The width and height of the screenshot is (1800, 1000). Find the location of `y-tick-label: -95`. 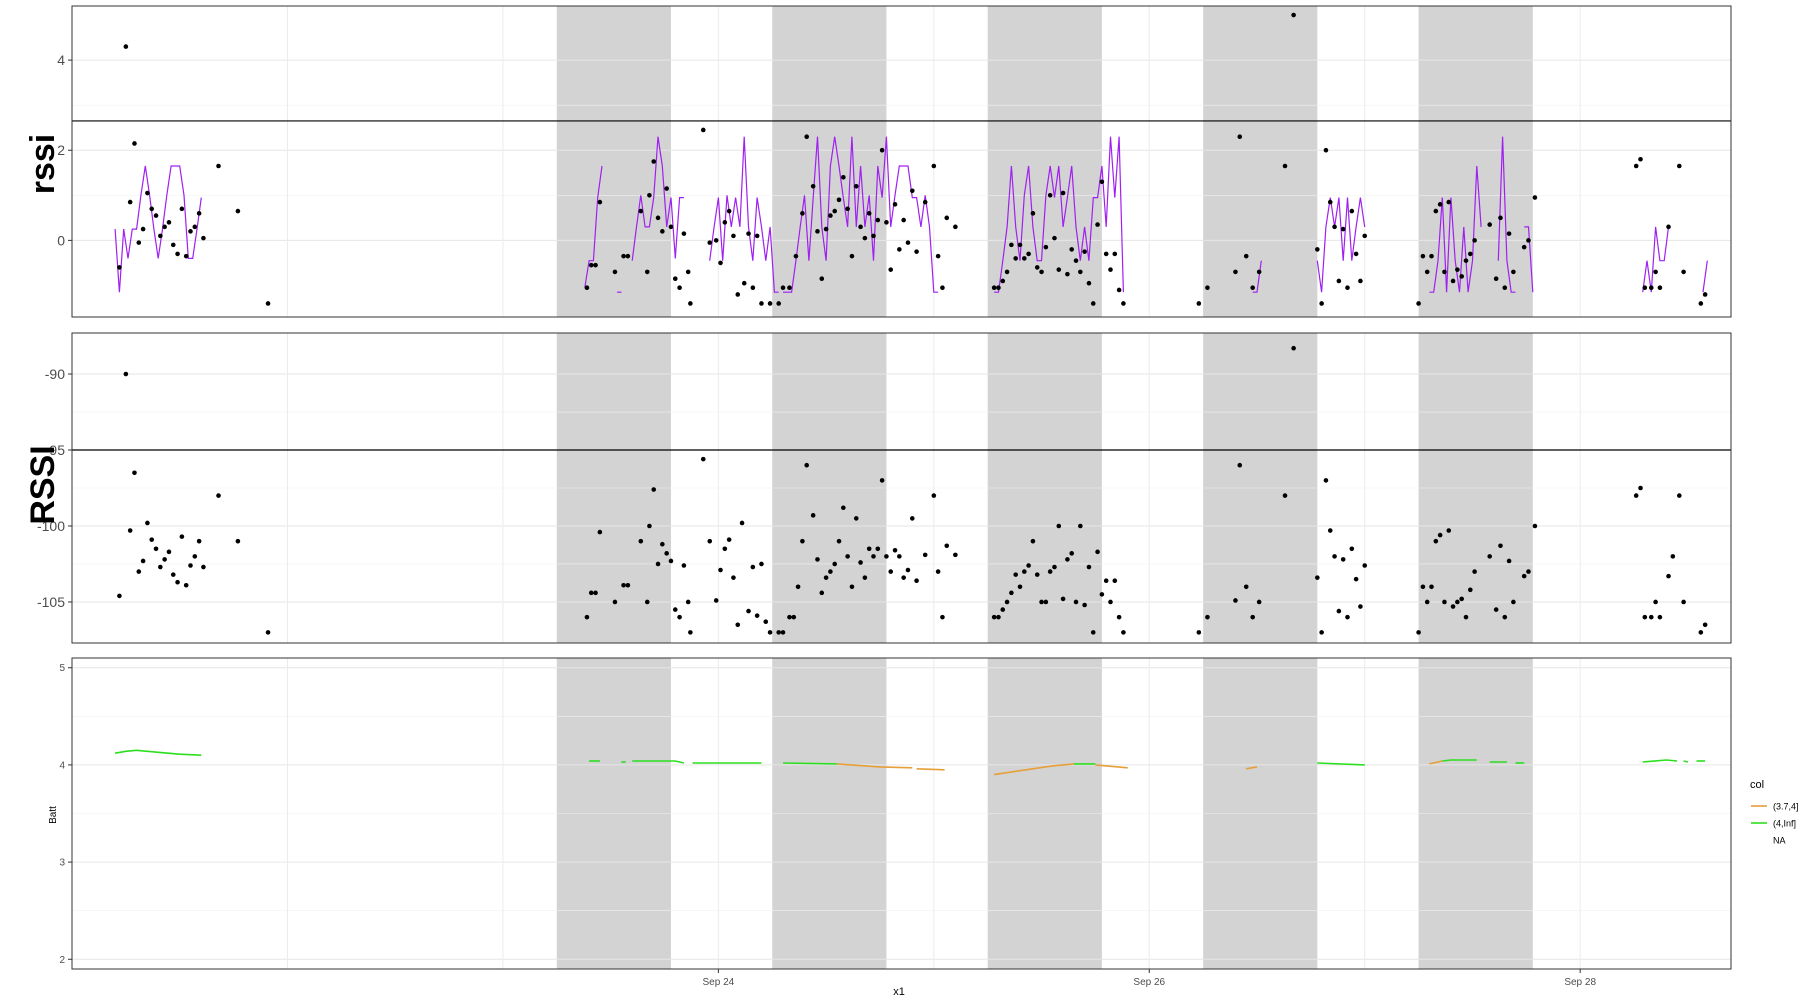

y-tick-label: -95 is located at coordinates (55, 450).